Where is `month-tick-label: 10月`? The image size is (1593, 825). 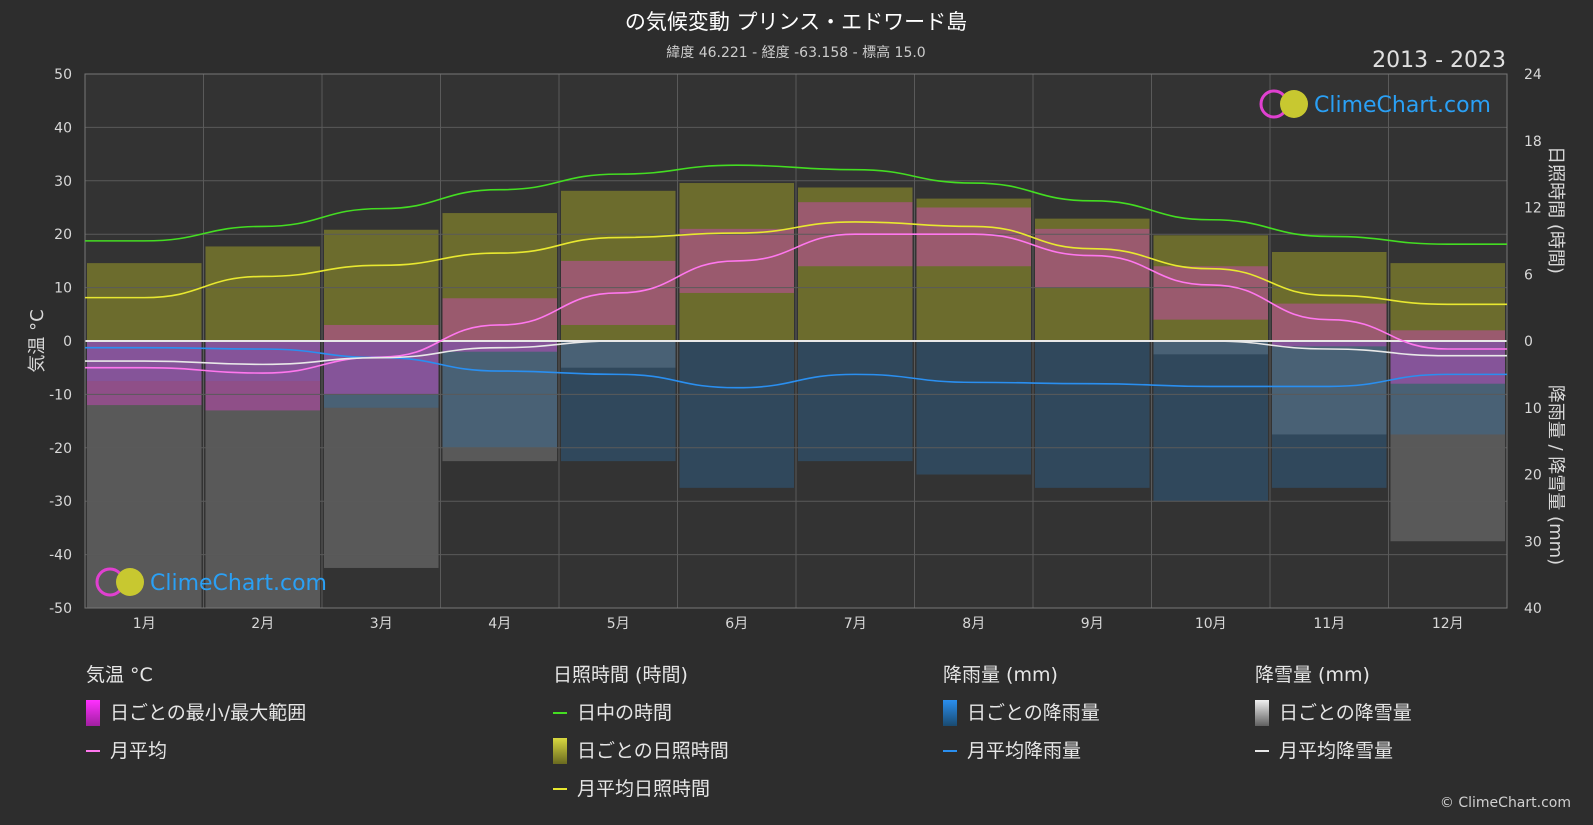
month-tick-label: 10月 is located at coordinates (1211, 624).